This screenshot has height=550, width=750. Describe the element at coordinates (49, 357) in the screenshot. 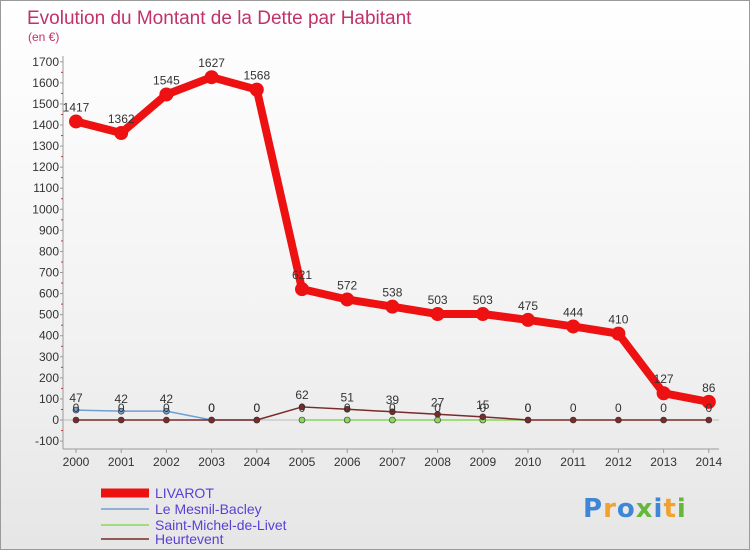

I see `y-tick-label: 300` at that location.